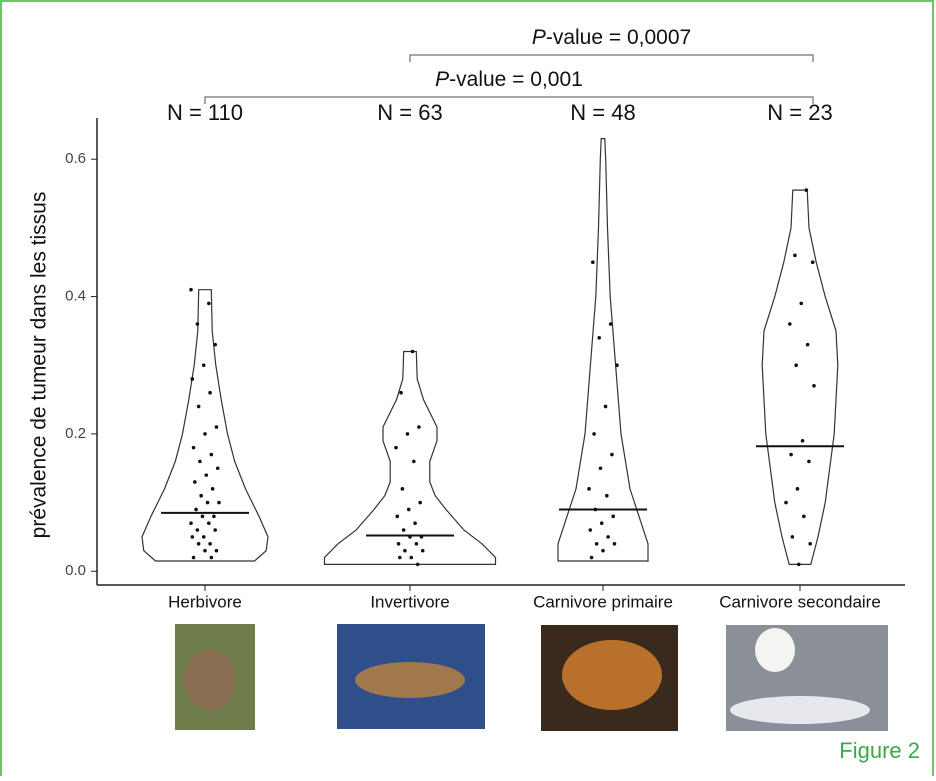 This screenshot has height=781, width=936. What do you see at coordinates (799, 112) in the screenshot?
I see `n-label: N = 23` at bounding box center [799, 112].